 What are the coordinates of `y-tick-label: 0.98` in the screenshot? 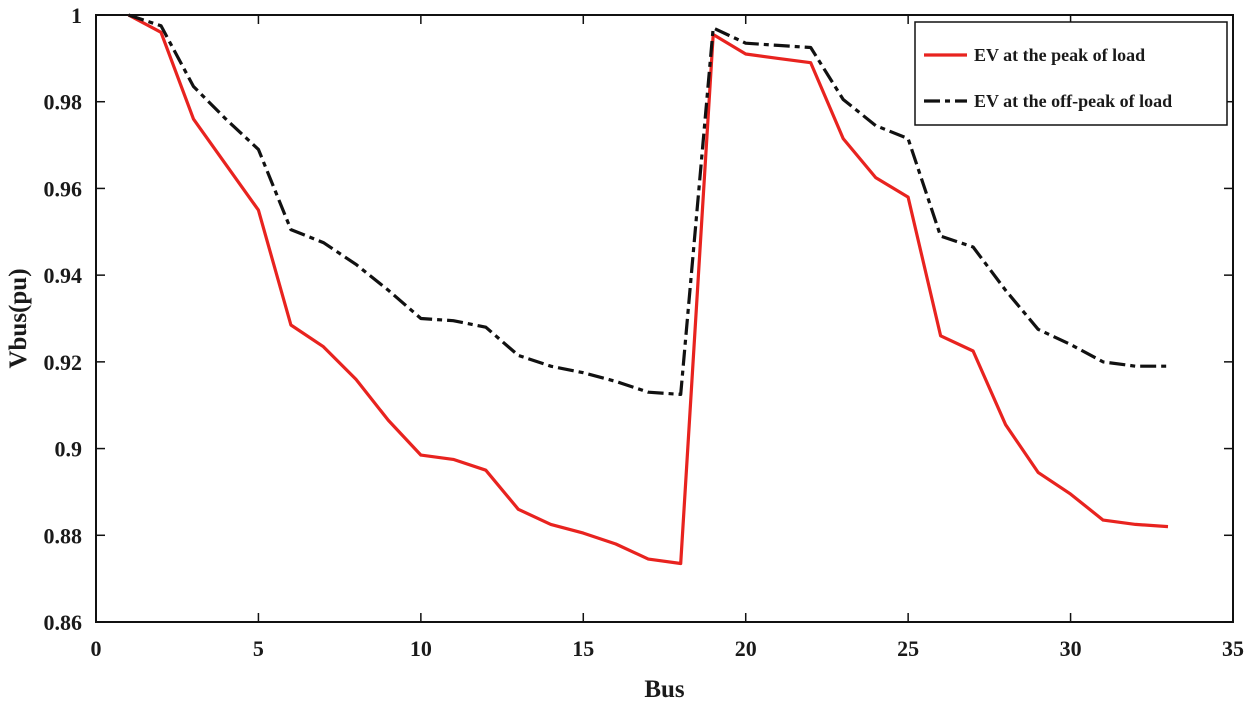 It's located at (63, 102).